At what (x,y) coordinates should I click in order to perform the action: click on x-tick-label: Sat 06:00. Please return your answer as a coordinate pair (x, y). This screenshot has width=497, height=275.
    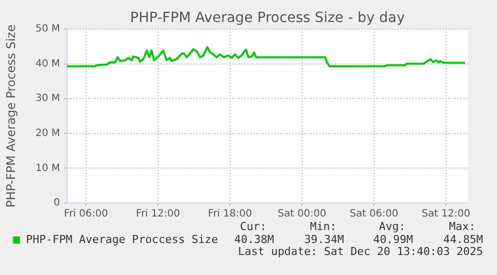
    Looking at the image, I should click on (374, 214).